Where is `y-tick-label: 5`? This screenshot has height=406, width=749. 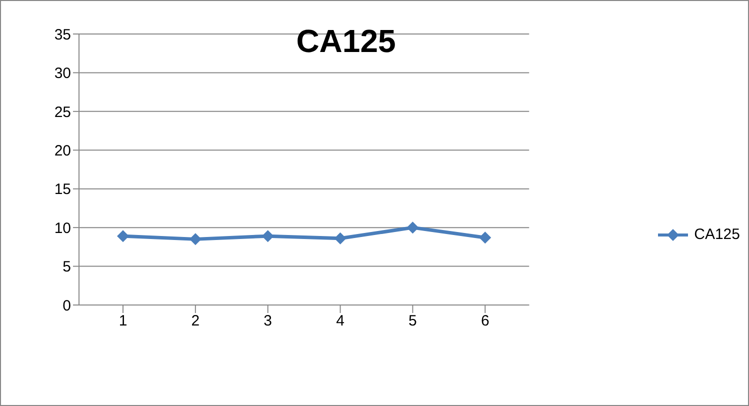
y-tick-label: 5 is located at coordinates (66, 267).